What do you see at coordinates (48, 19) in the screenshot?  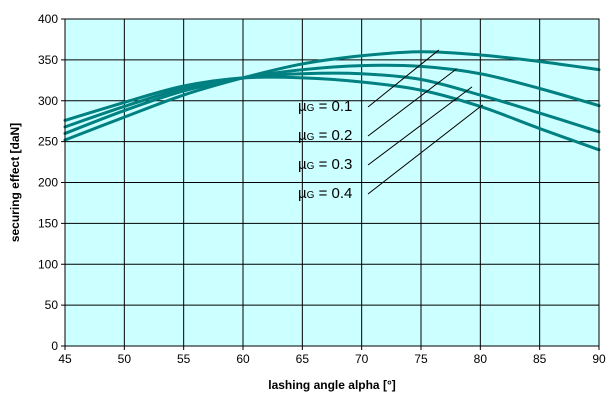 I see `y-tick-label: 400` at bounding box center [48, 19].